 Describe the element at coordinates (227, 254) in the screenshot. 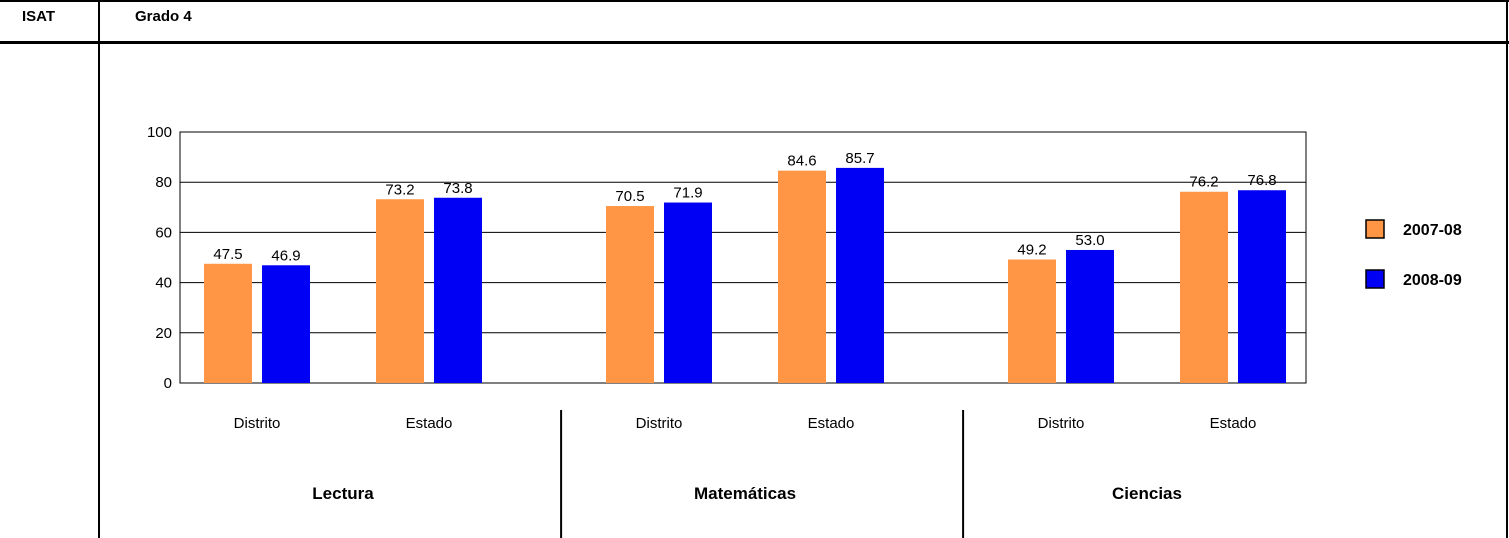

I see `data-label: 47.5` at that location.